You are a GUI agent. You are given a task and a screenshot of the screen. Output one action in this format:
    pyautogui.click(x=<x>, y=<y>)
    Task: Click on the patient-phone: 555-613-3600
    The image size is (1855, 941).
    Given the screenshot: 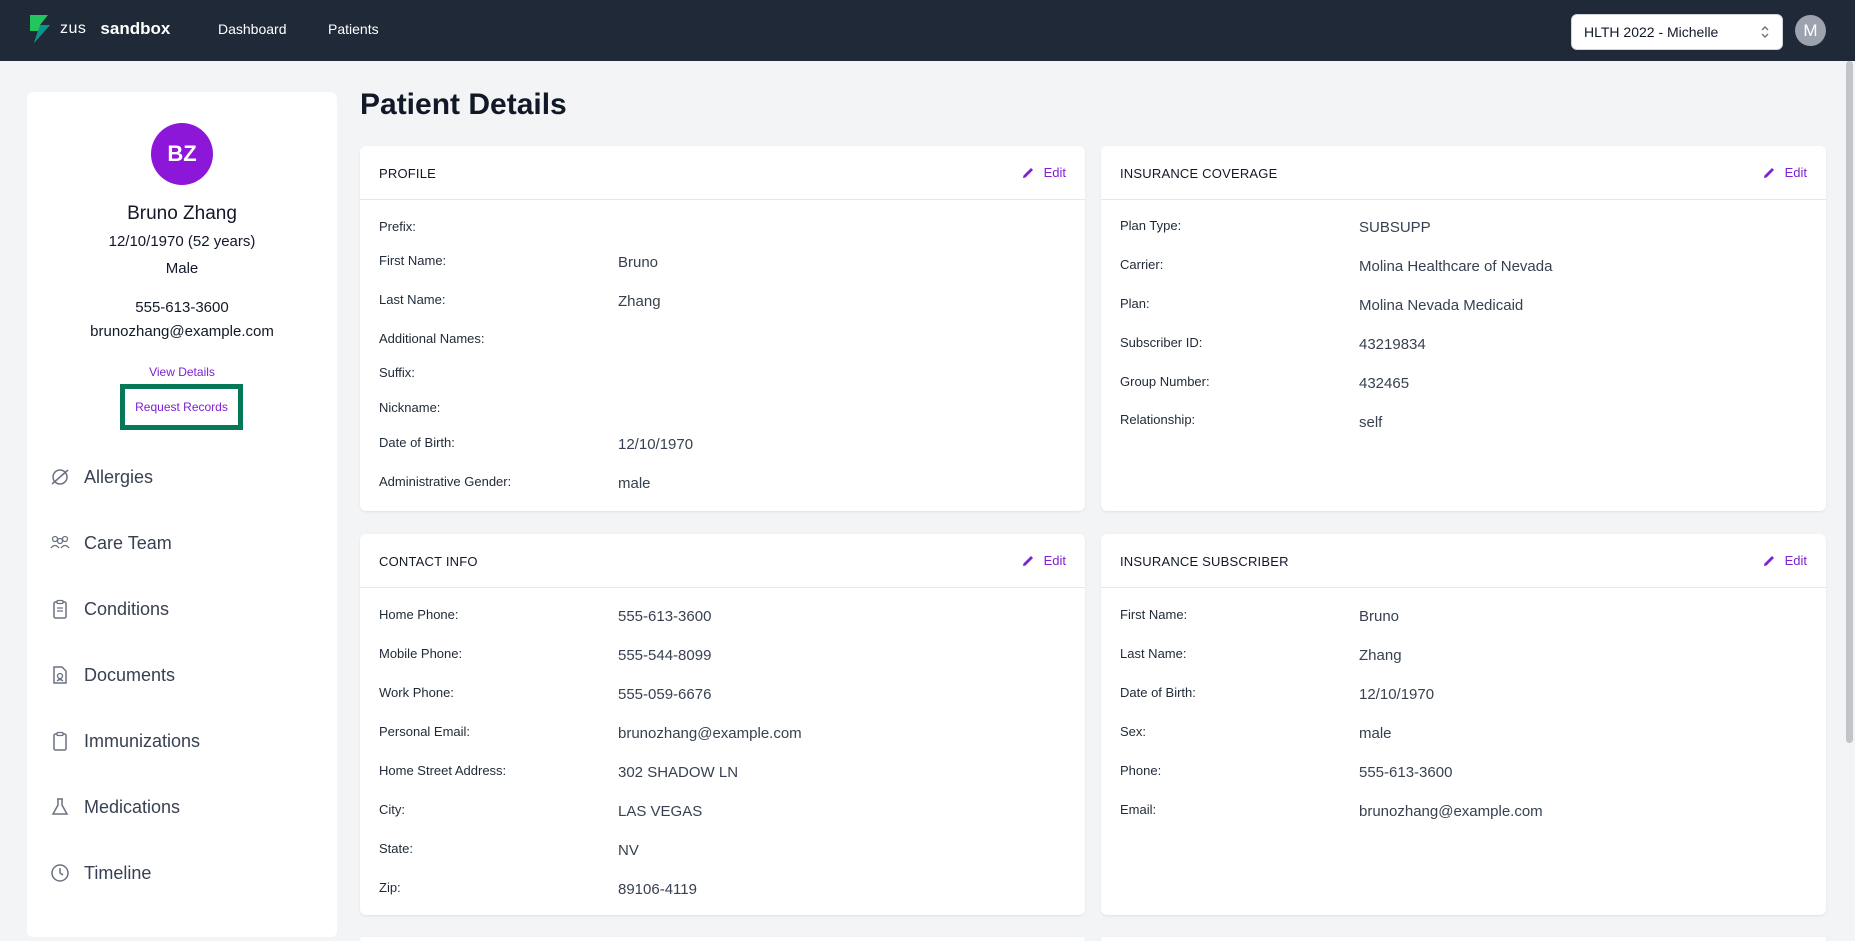 What is the action you would take?
    pyautogui.click(x=182, y=307)
    